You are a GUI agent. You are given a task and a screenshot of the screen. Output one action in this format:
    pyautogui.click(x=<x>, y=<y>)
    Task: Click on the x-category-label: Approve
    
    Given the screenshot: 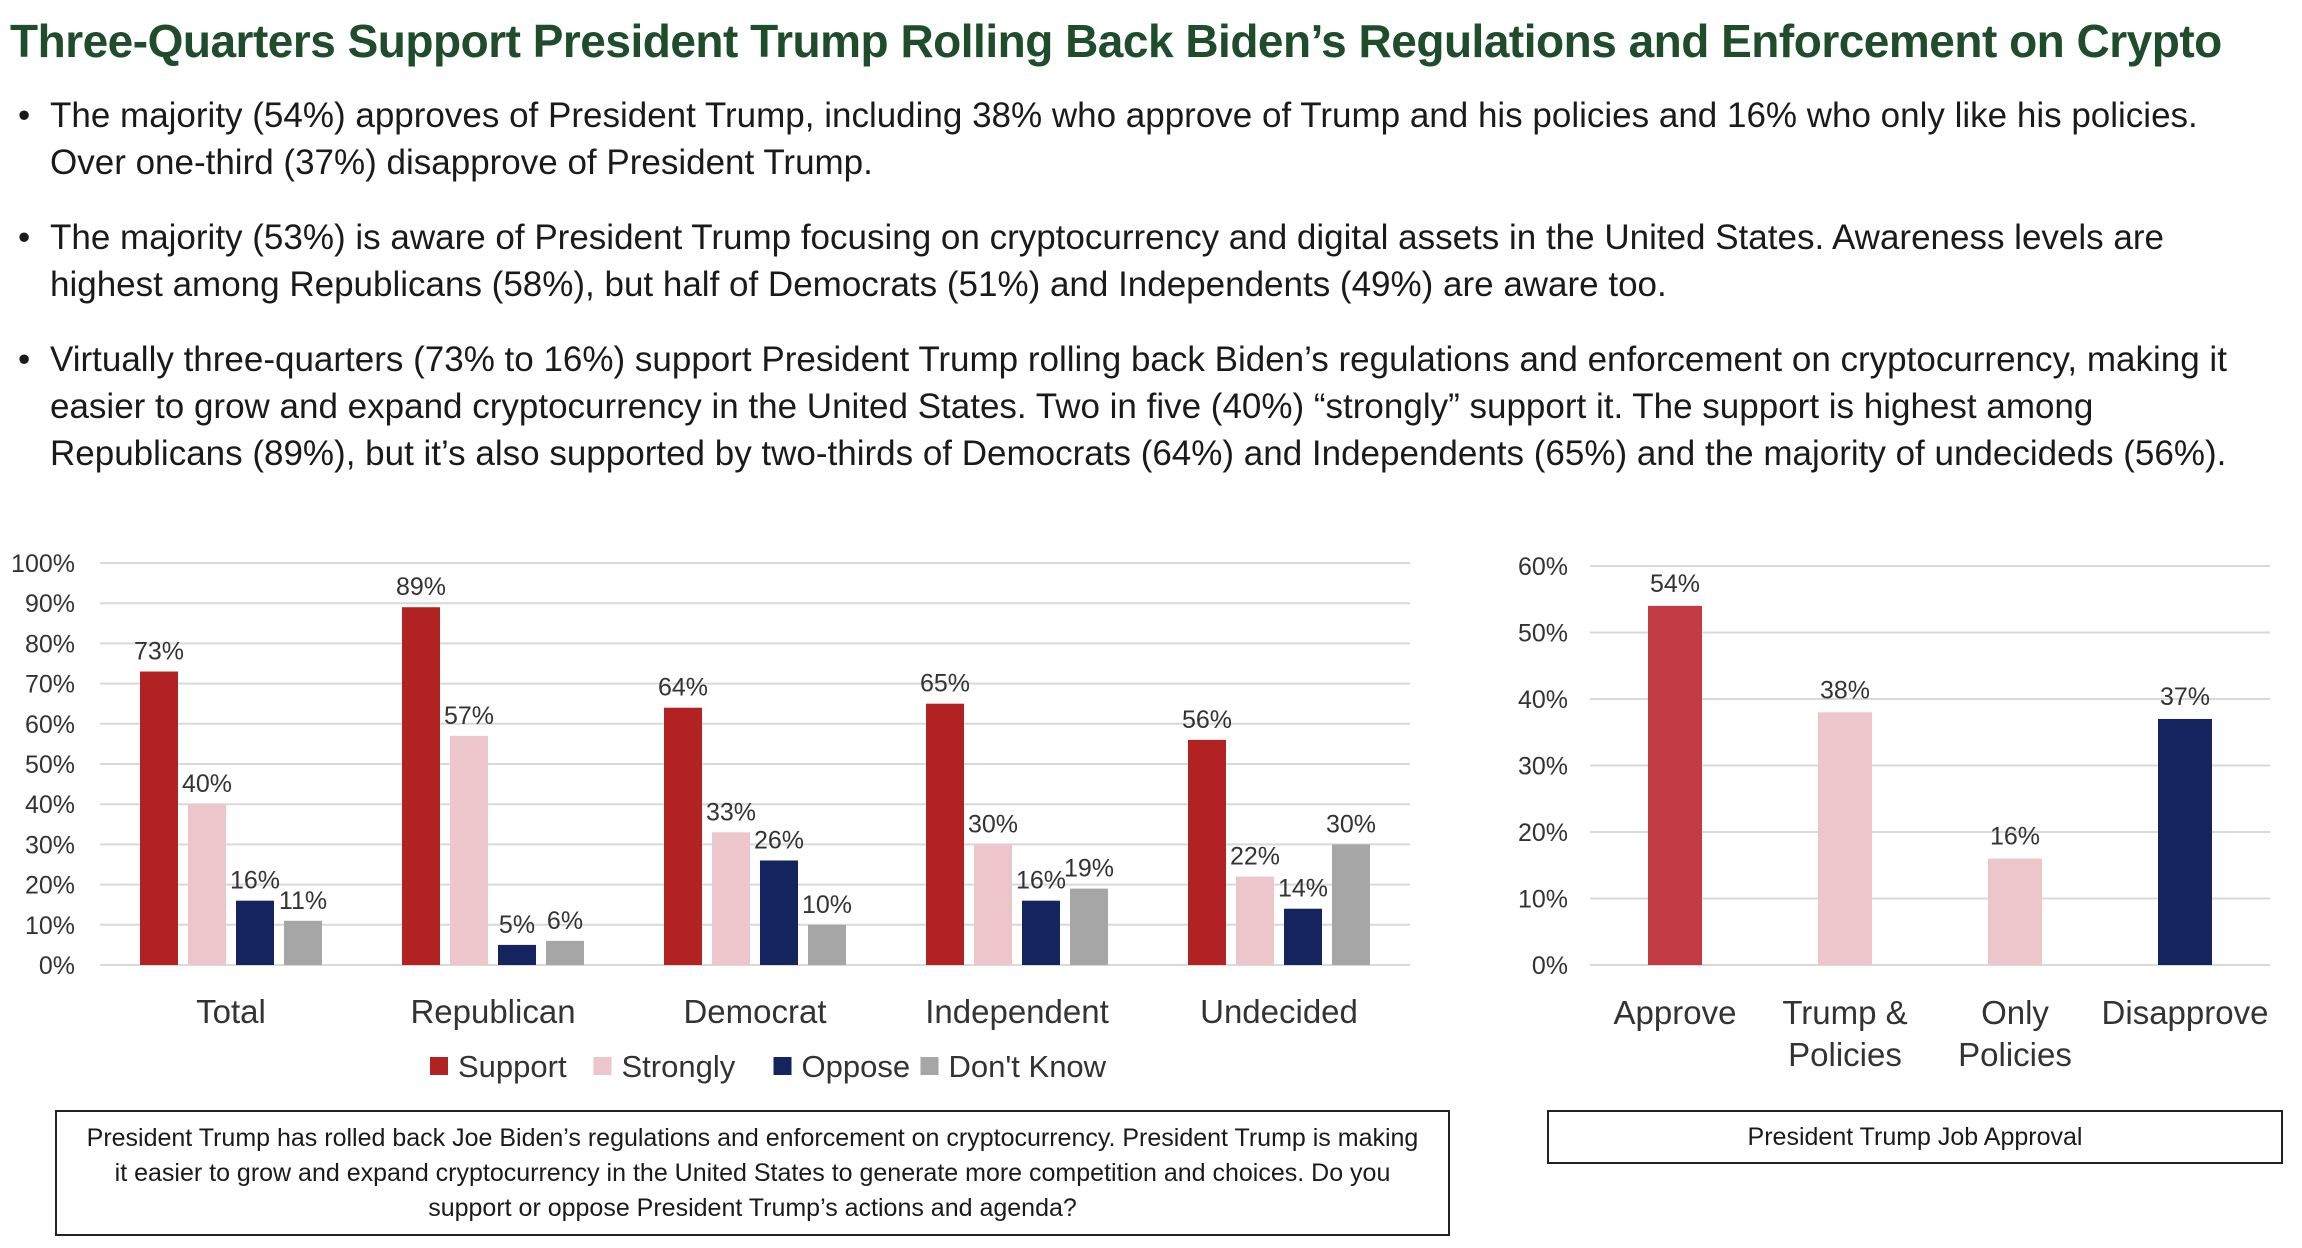 What is the action you would take?
    pyautogui.click(x=1675, y=1012)
    